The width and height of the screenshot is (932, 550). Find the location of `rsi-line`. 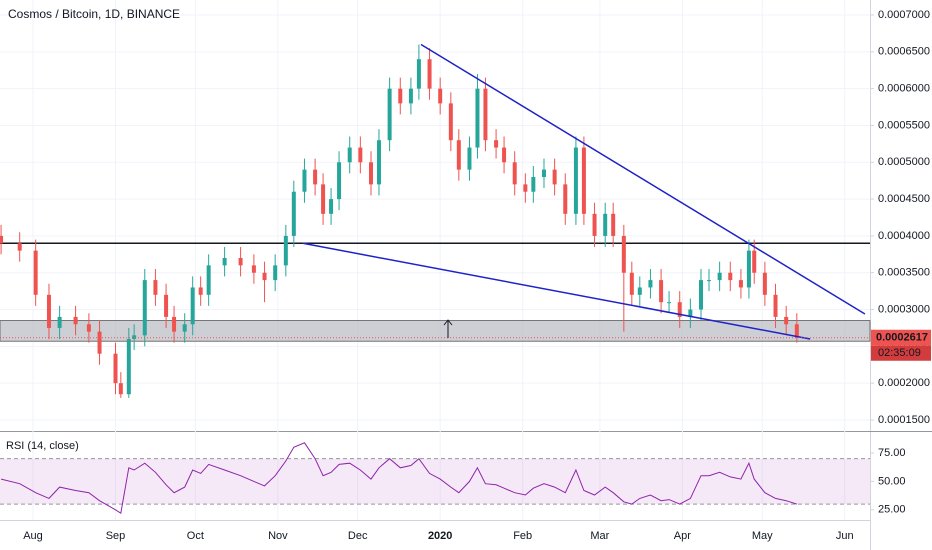

rsi-line is located at coordinates (398, 478).